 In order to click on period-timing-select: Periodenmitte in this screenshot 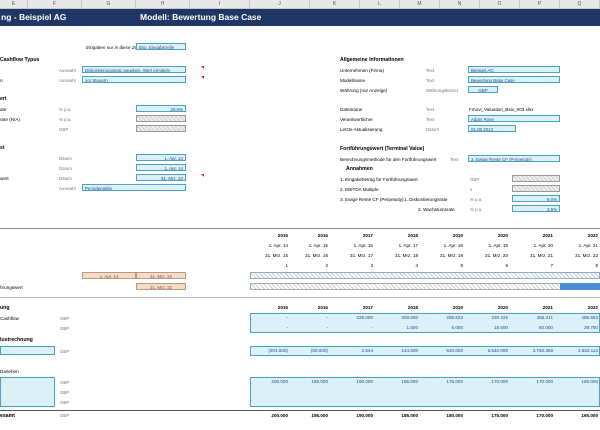, I will do `click(134, 187)`.